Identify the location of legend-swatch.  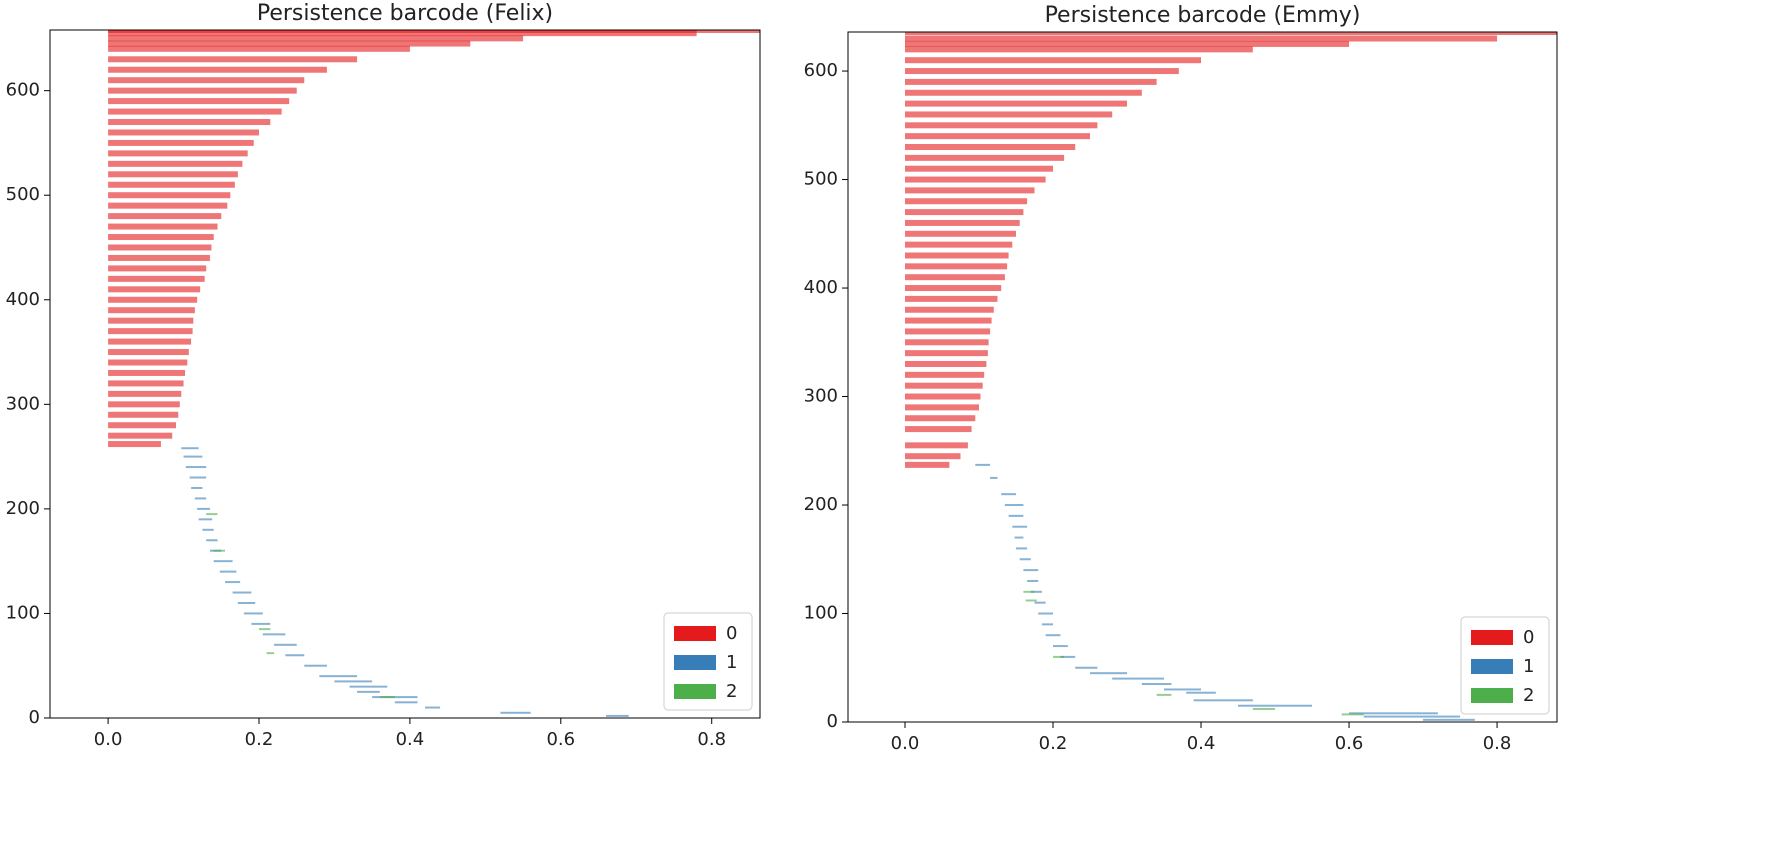
(1492, 637).